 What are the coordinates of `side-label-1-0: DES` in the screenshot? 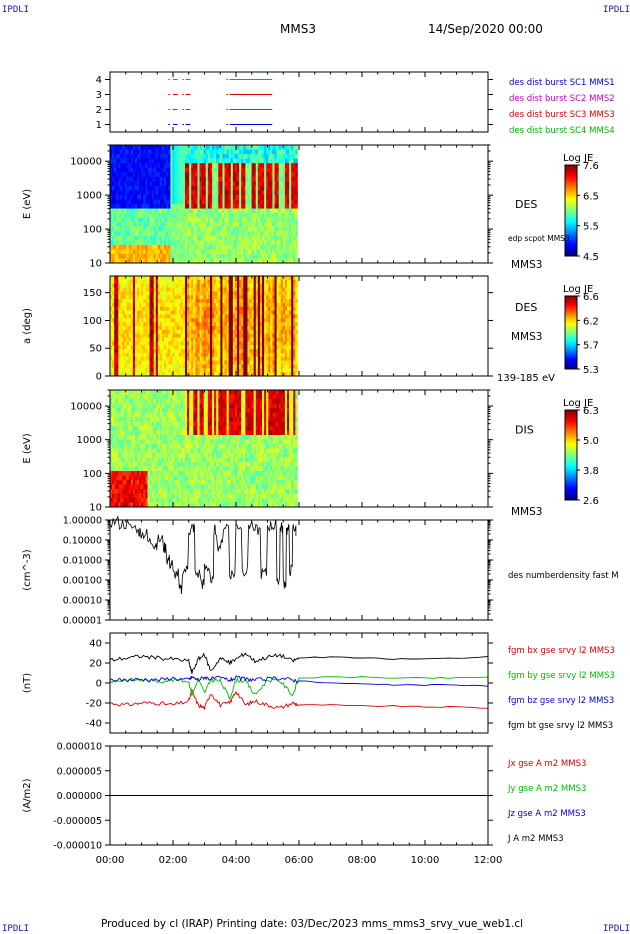 It's located at (526, 204).